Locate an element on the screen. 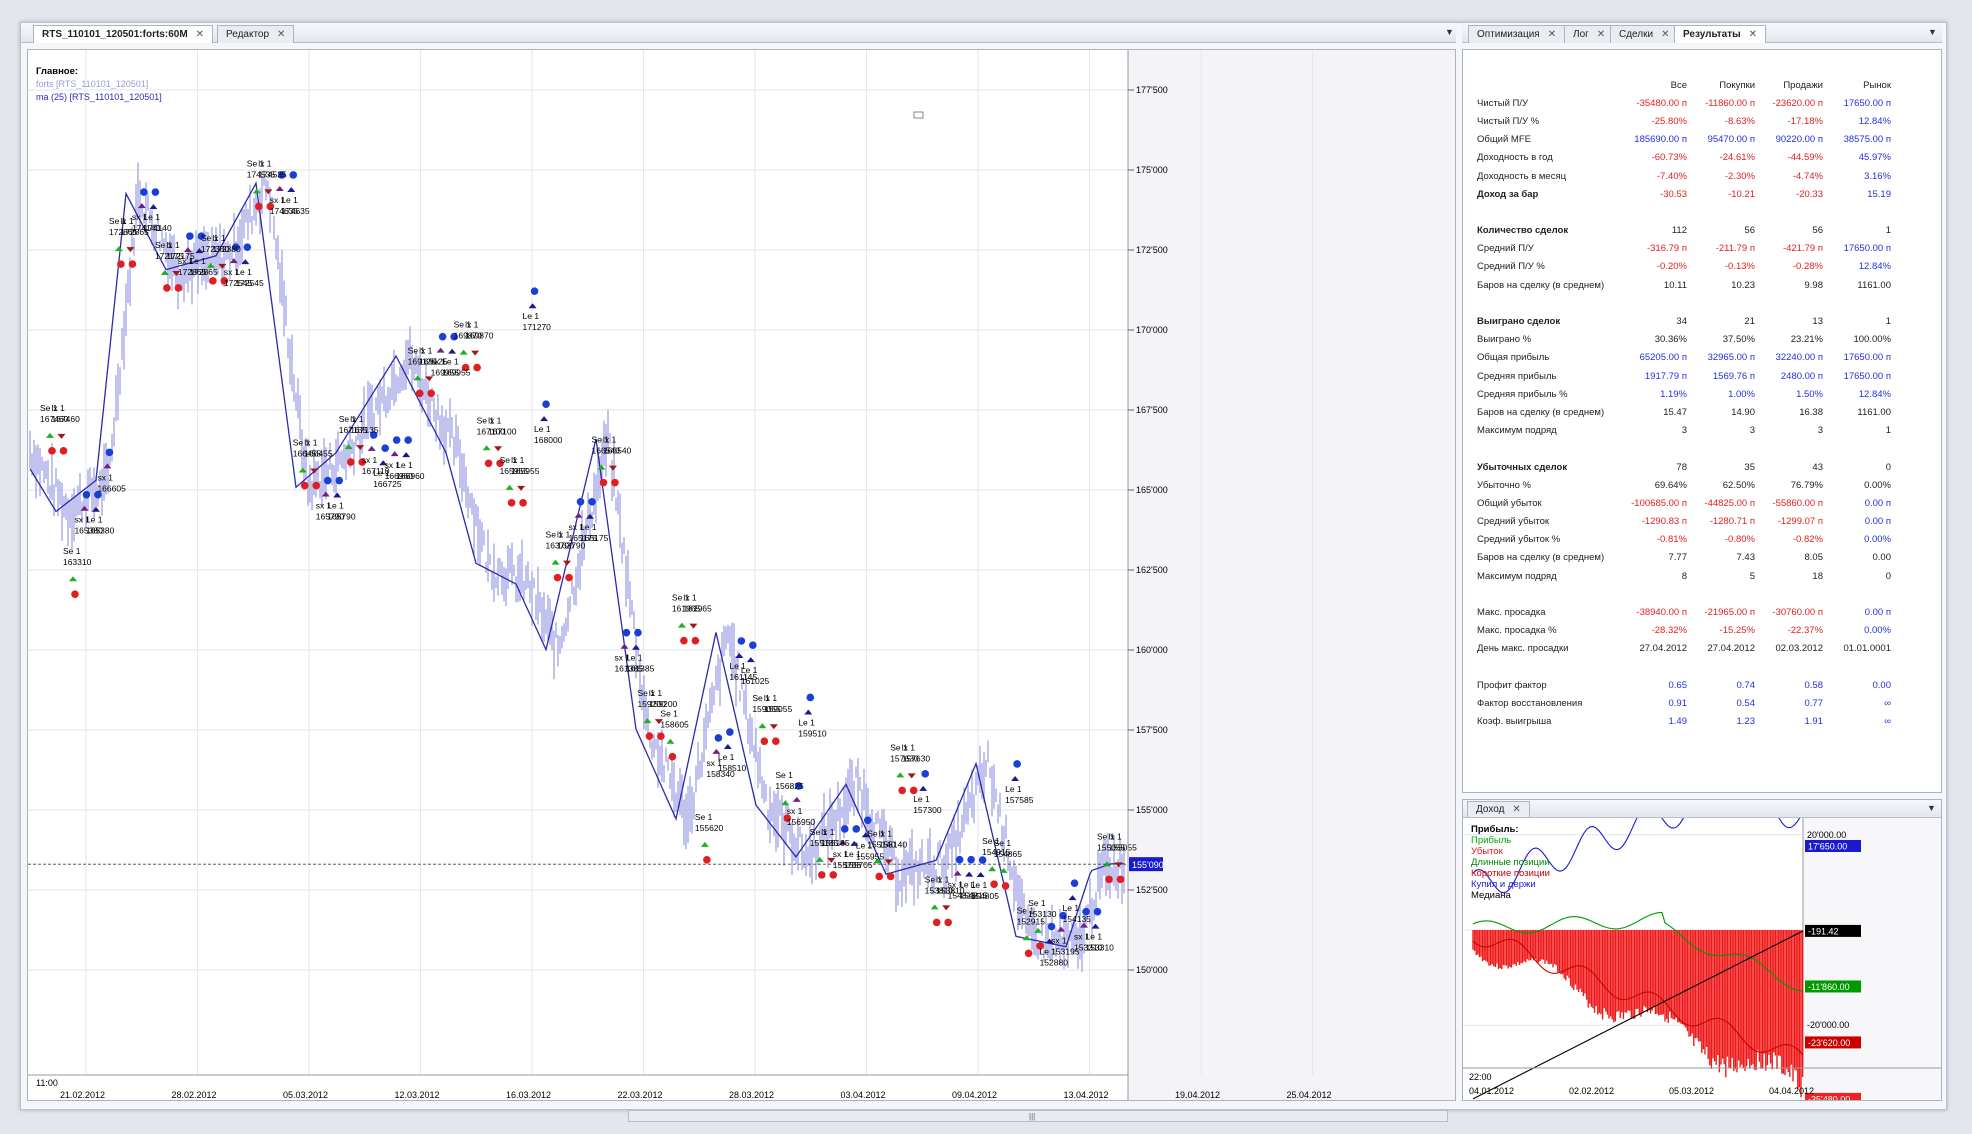  results-cell: -421.79 п is located at coordinates (1802, 249).